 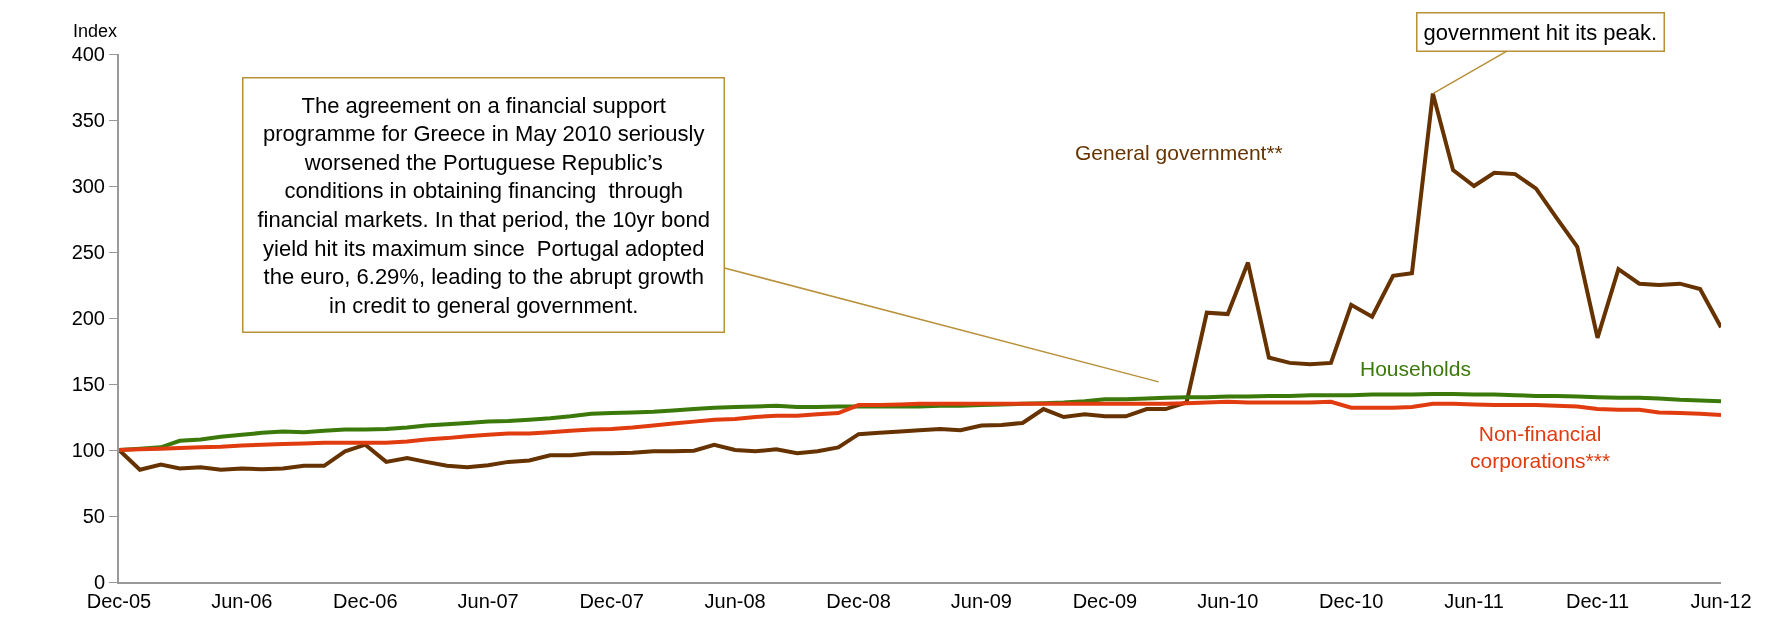 What do you see at coordinates (1105, 601) in the screenshot?
I see `x-tick-label: Dec-09` at bounding box center [1105, 601].